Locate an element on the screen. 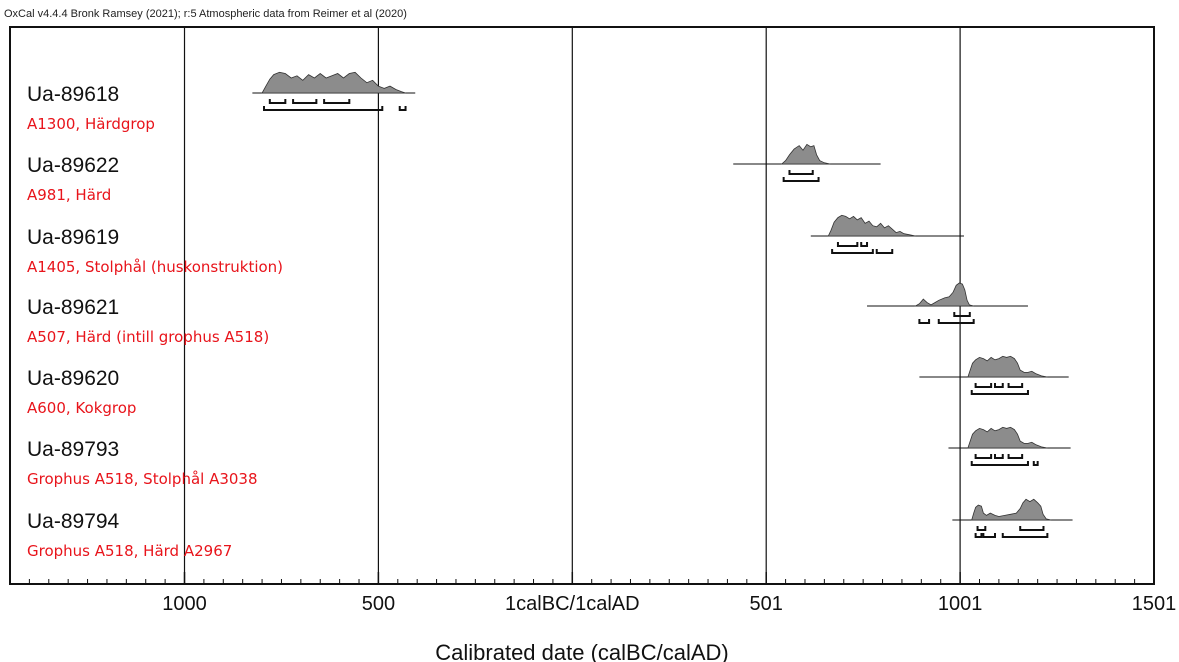  sample-context: A507, Härd (intill grophus A518) is located at coordinates (148, 337).